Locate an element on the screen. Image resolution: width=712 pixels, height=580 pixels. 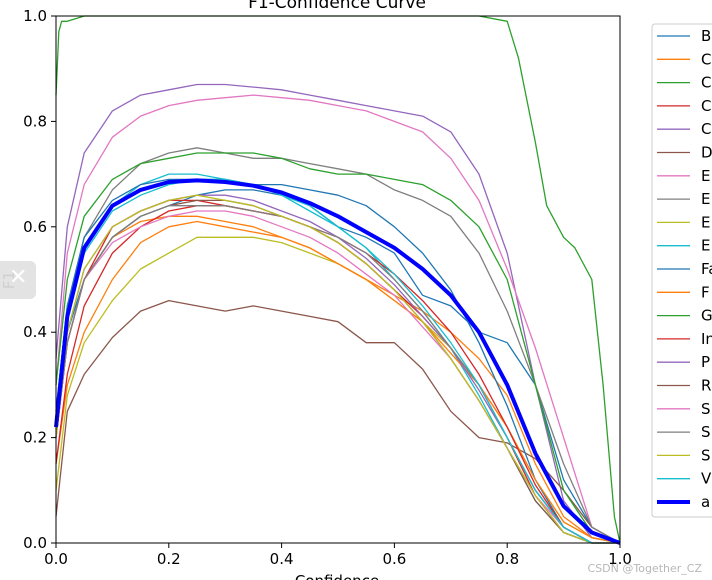
watermark-text: CSDN @Together_CZ is located at coordinates (644, 568).